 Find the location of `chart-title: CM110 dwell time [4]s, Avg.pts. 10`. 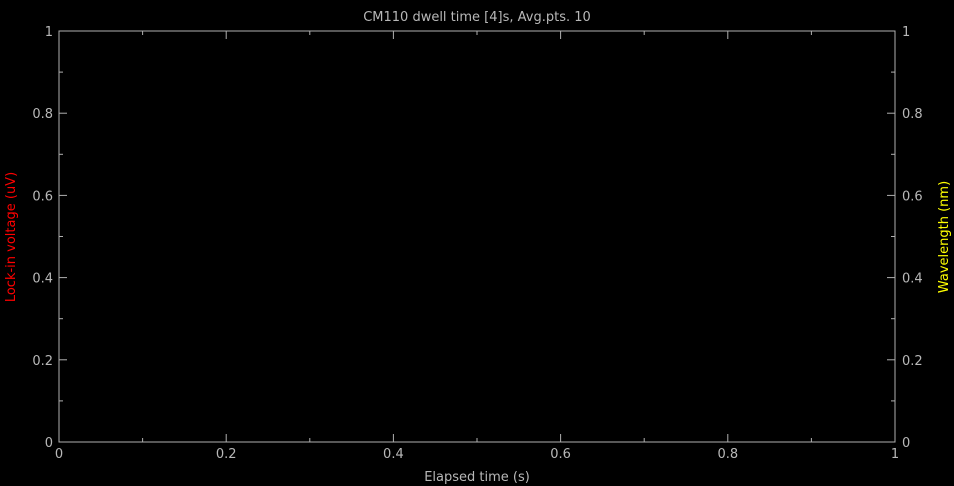

chart-title: CM110 dwell time [4]s, Avg.pts. 10 is located at coordinates (477, 17).